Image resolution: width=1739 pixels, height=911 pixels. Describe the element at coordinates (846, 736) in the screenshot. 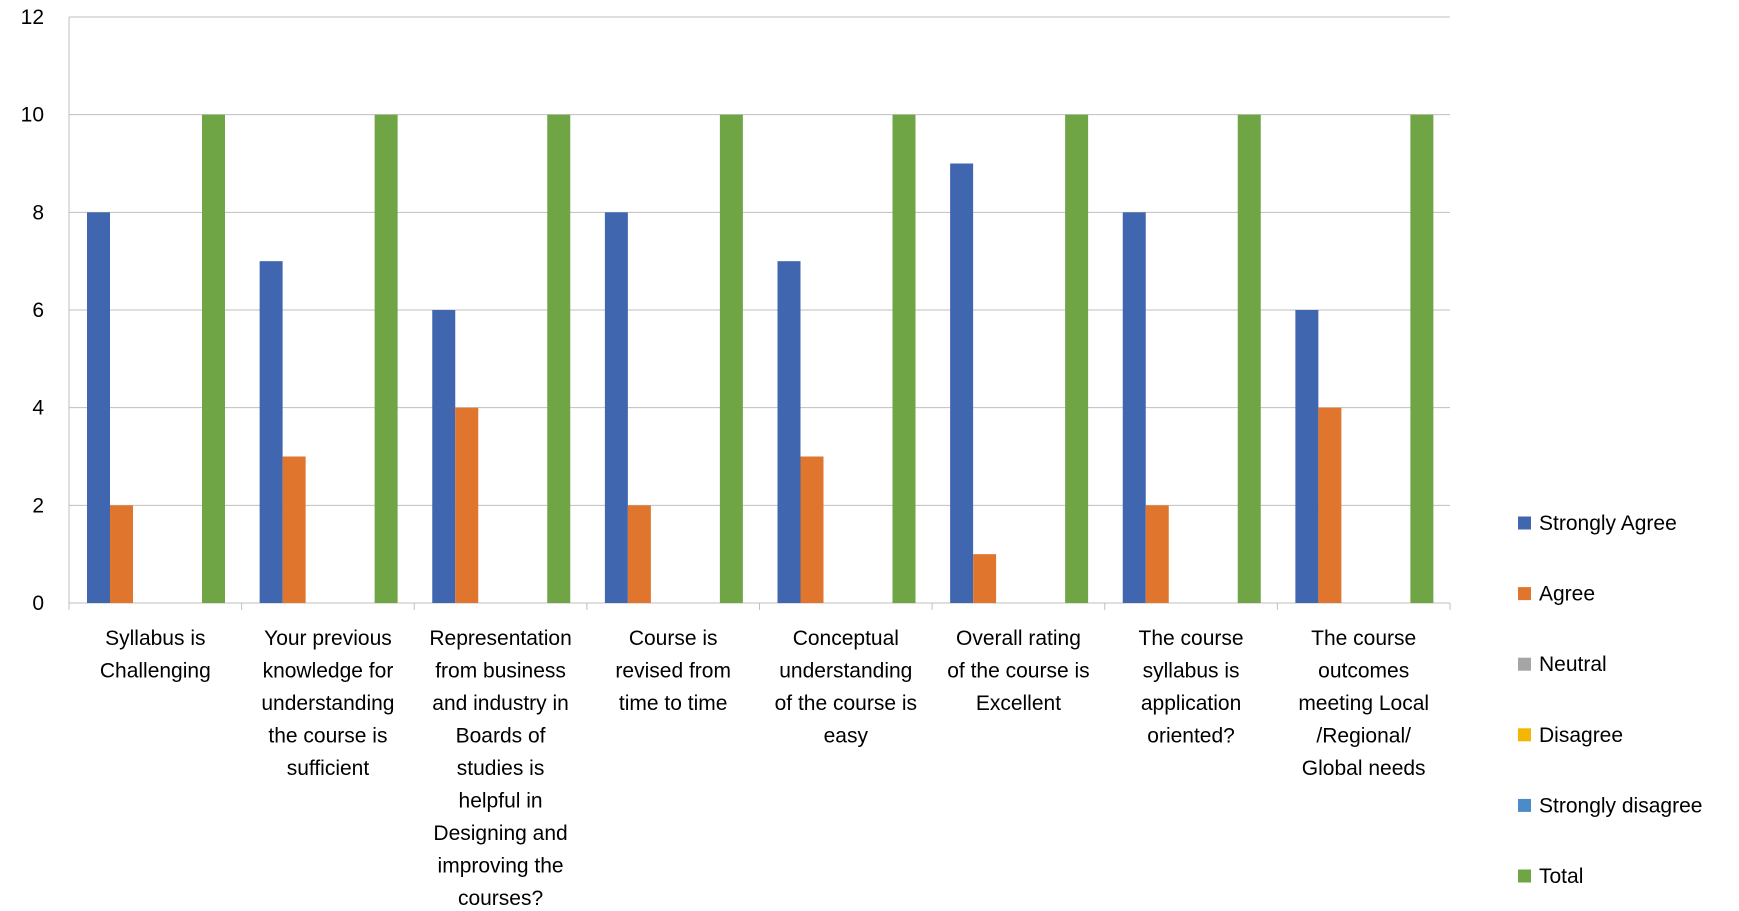

I see `x-tick-label-line: easy` at that location.